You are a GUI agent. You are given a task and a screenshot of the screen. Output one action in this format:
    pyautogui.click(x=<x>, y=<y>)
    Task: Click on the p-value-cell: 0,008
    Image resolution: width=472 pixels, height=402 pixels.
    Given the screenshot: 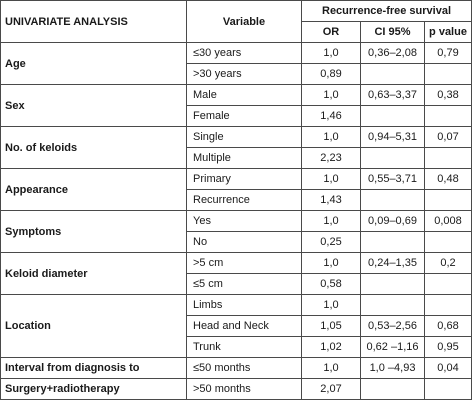 What is the action you would take?
    pyautogui.click(x=447, y=221)
    